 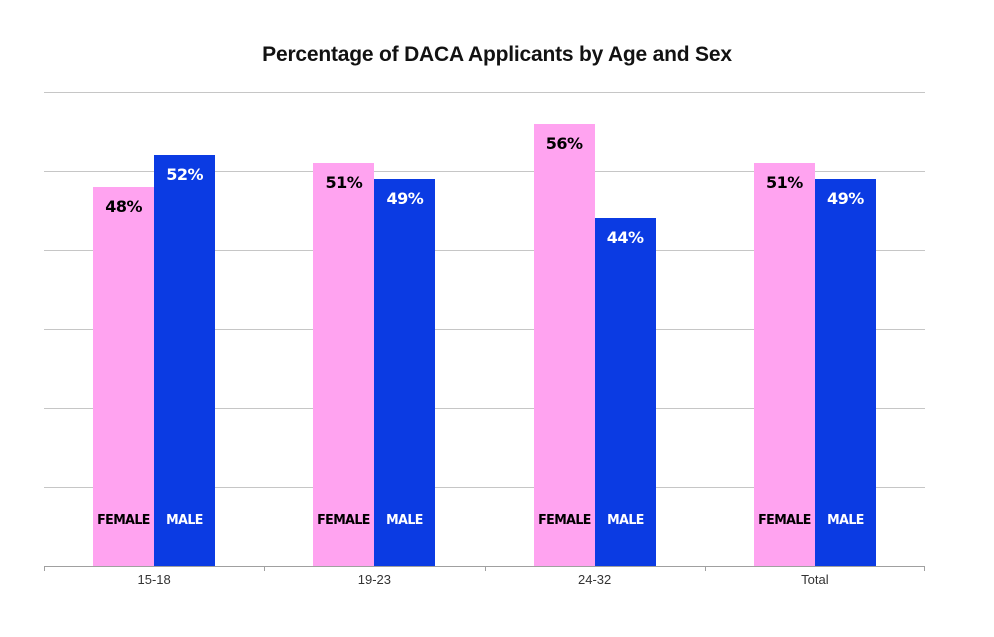 What do you see at coordinates (564, 143) in the screenshot?
I see `value-label: 56%` at bounding box center [564, 143].